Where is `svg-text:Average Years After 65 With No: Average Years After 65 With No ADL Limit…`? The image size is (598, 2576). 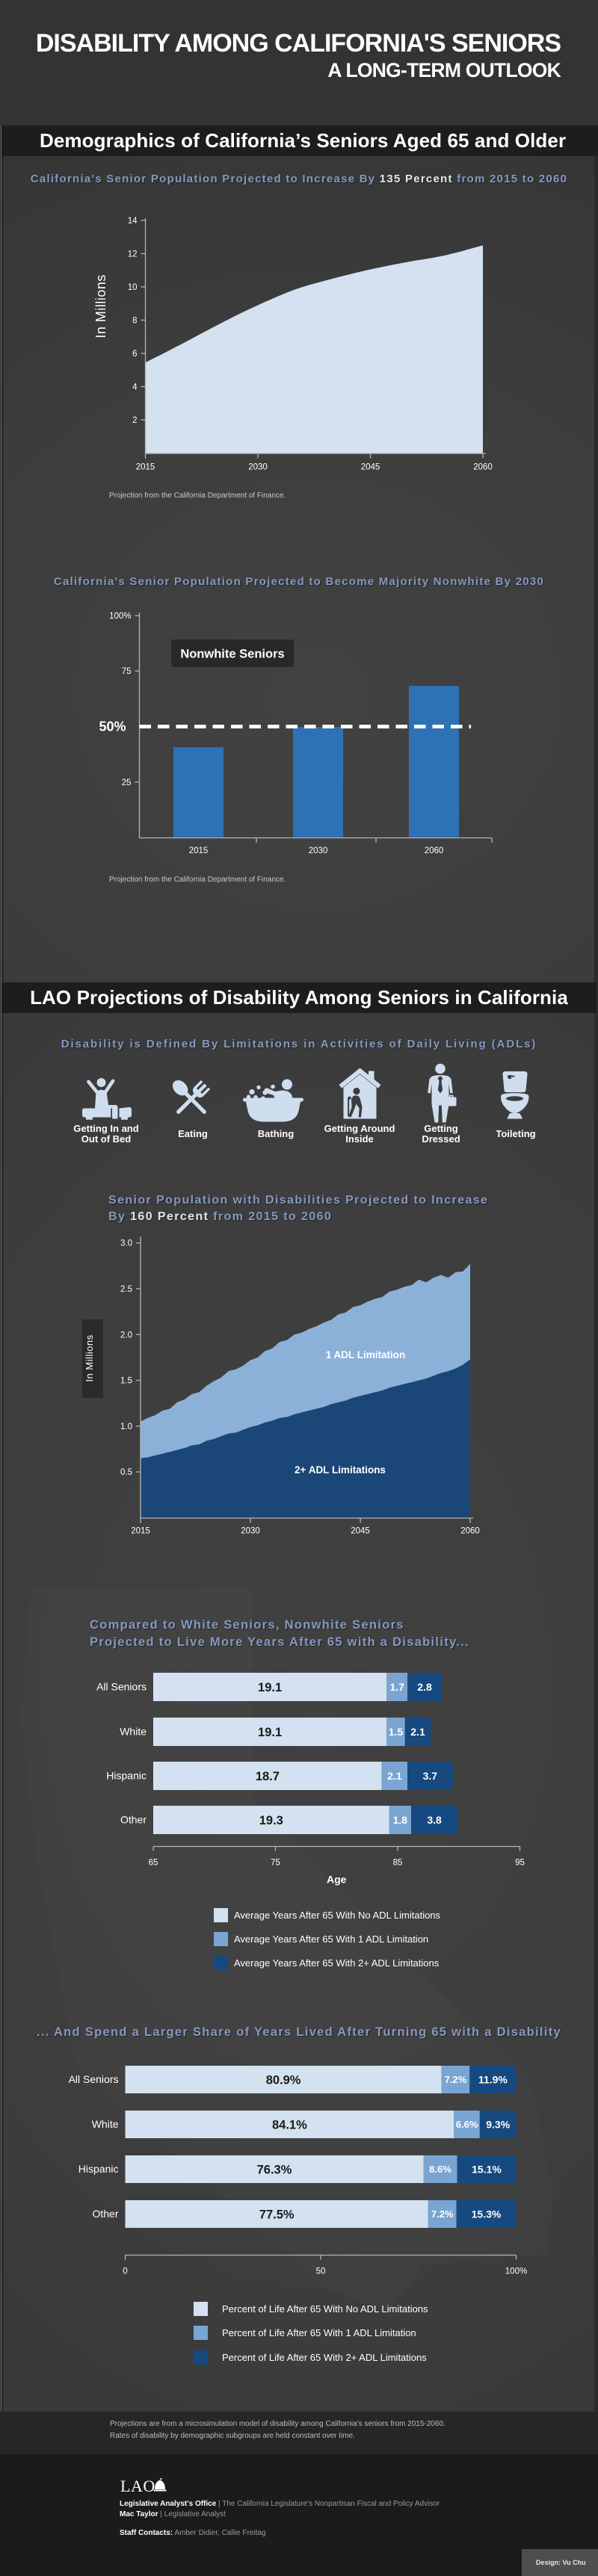 svg-text:Average Years After 65 With No: Average Years After 65 With No ADL Limit… is located at coordinates (337, 1915).